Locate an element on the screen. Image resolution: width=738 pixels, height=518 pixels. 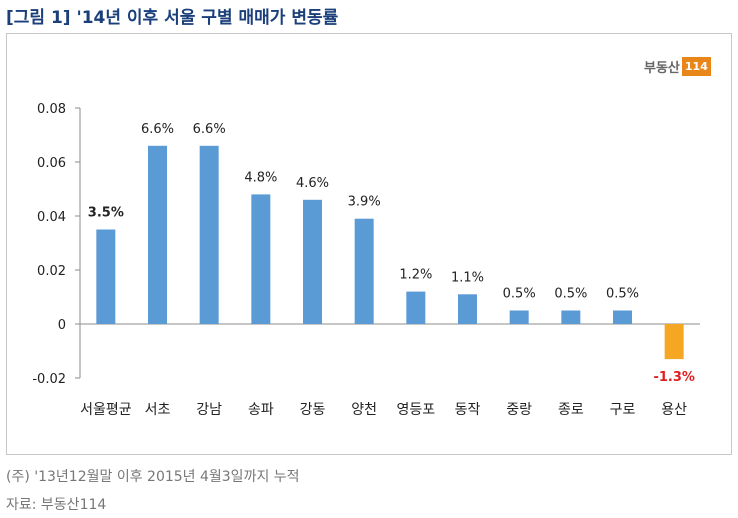
x-tick-label: 양천 is located at coordinates (364, 410).